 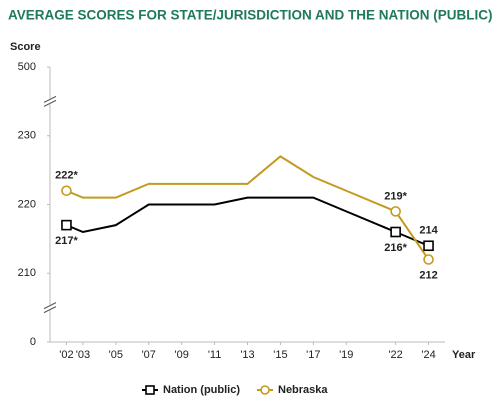 What do you see at coordinates (181, 355) in the screenshot?
I see `x-tick-label: '09` at bounding box center [181, 355].